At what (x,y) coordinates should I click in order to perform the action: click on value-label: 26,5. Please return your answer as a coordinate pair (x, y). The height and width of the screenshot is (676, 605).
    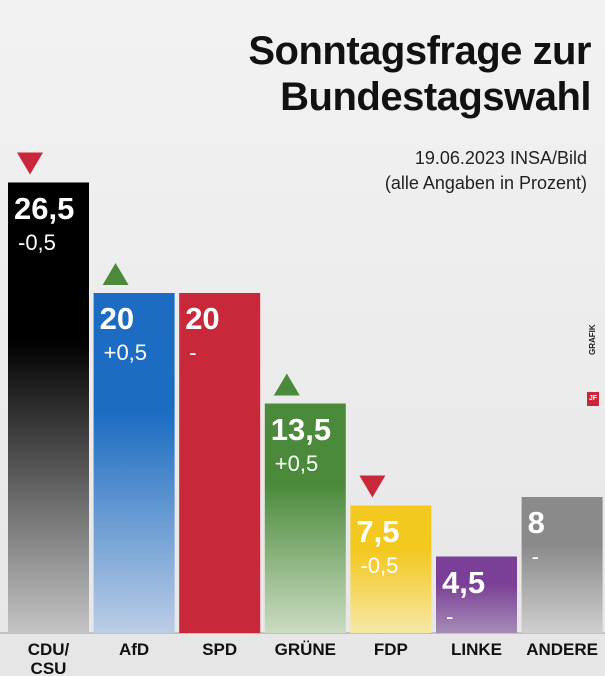
    Looking at the image, I should click on (44, 208).